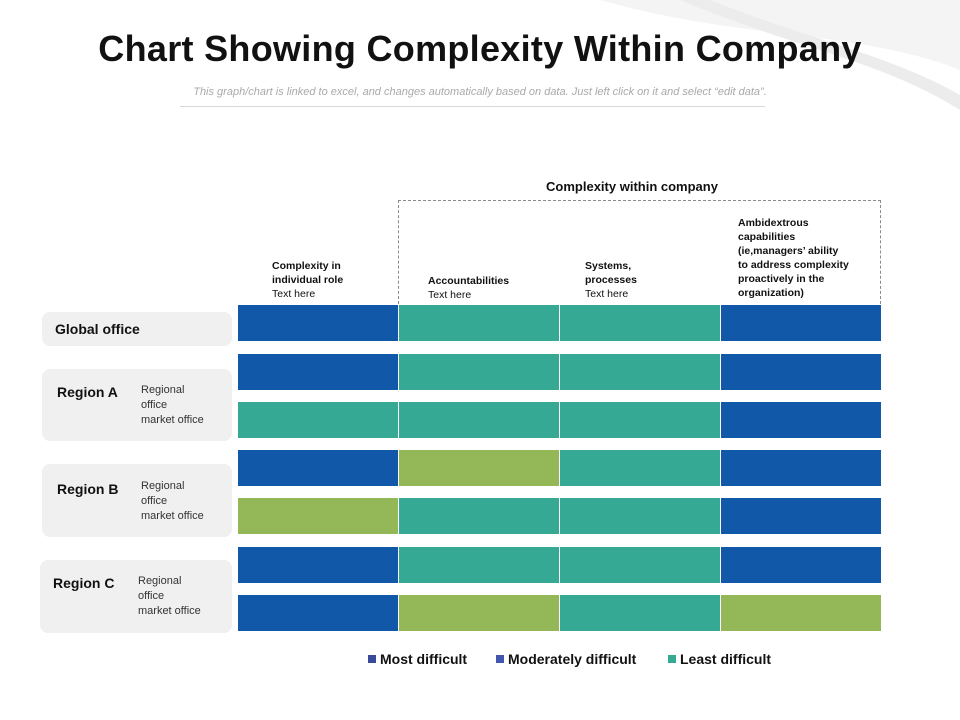  What do you see at coordinates (726, 659) in the screenshot?
I see `legend-label: Least difficult` at bounding box center [726, 659].